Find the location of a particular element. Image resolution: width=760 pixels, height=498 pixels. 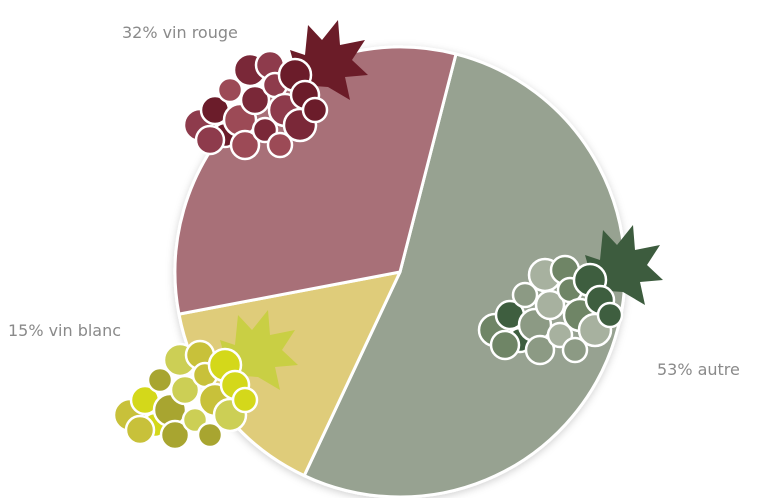

category-label: vin blanc is located at coordinates (85, 330).